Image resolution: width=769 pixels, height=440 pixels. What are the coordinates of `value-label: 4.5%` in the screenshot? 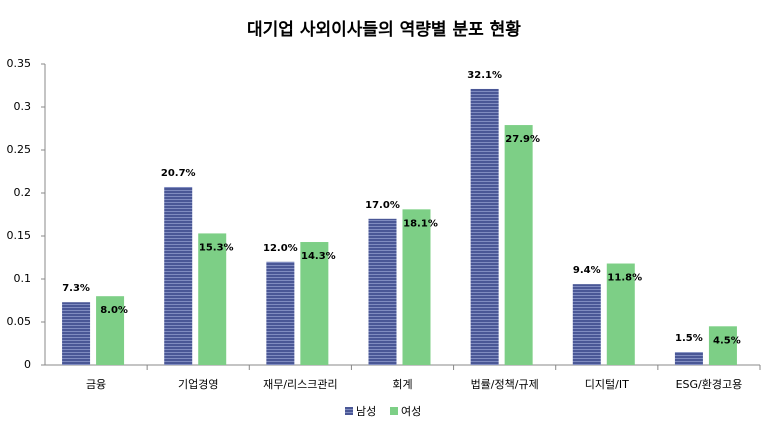 It's located at (727, 340).